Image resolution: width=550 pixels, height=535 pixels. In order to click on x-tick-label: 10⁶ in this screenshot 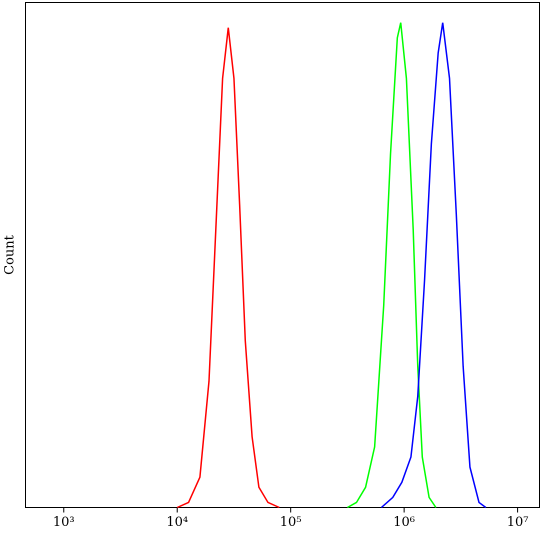, I will do `click(404, 522)`.